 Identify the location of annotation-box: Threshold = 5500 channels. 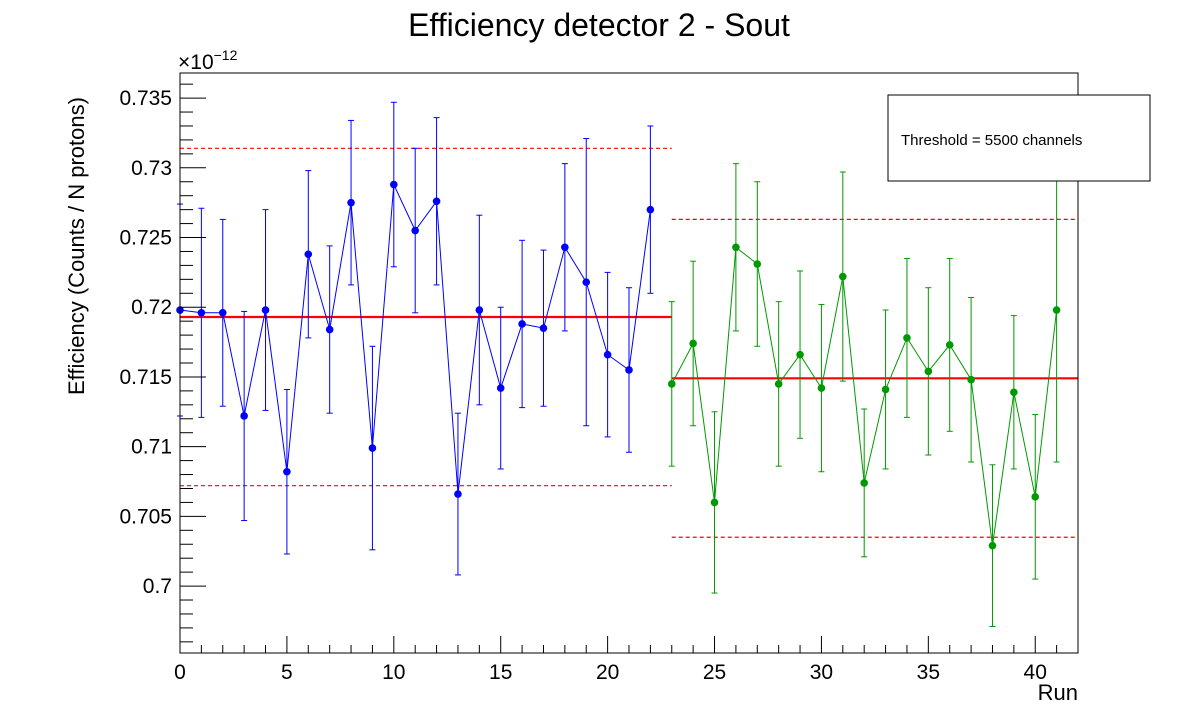
(1019, 138).